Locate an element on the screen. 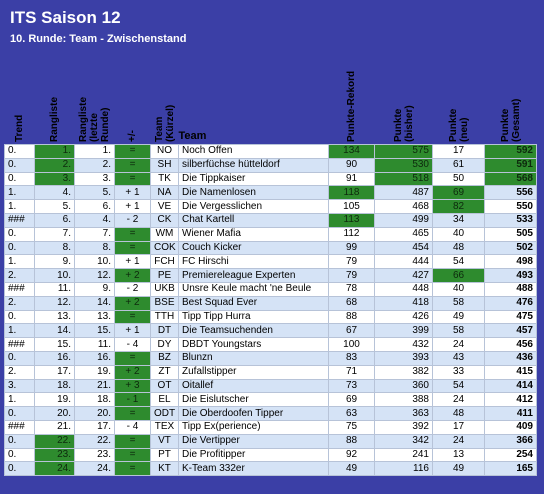  table-cell: + 1 is located at coordinates (132, 193).